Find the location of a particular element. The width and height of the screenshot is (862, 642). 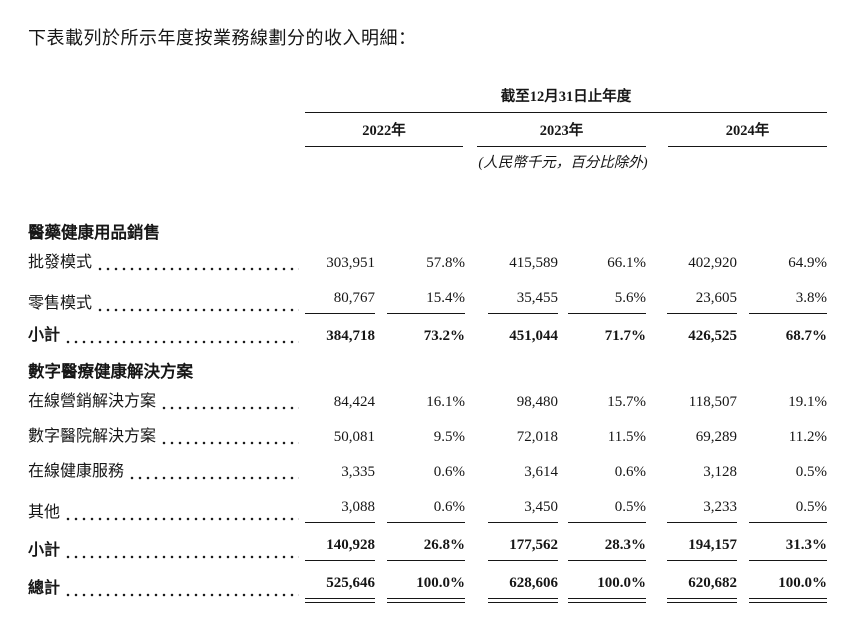

section-label: 數字醫療健康解決方案 is located at coordinates (110, 371).